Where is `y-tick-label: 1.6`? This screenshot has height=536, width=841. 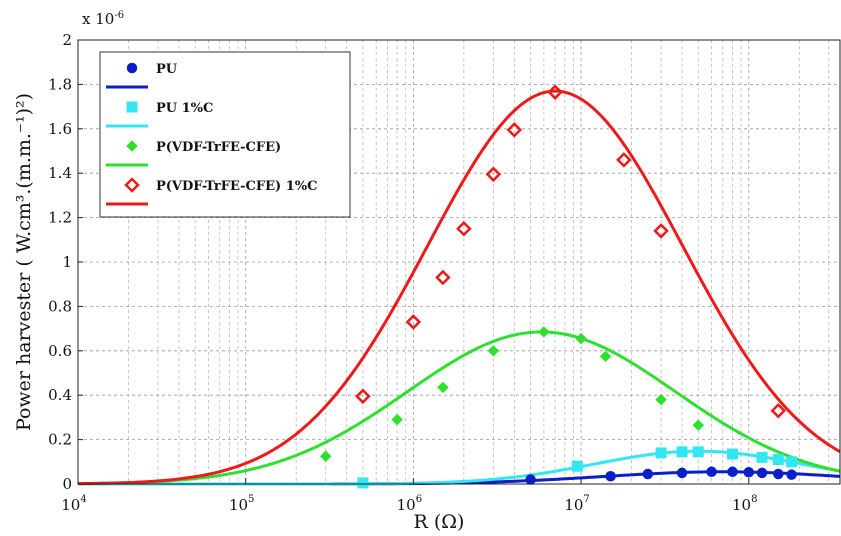 y-tick-label: 1.6 is located at coordinates (60, 129).